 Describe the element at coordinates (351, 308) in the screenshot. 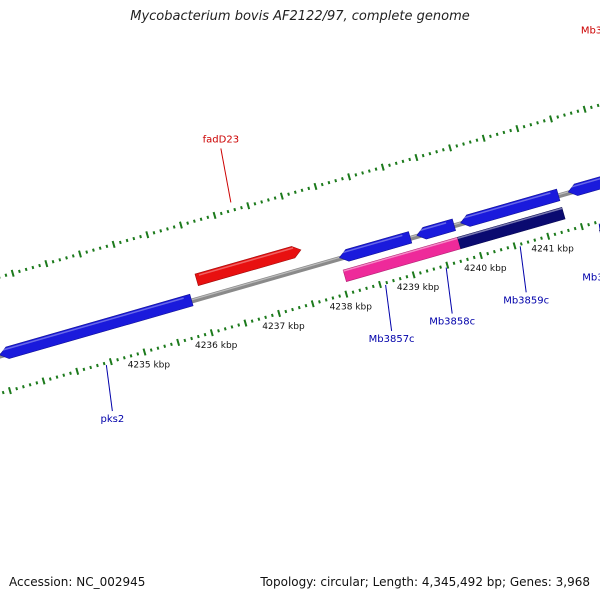

I see `scale-label-4238-kbp: 4238 kbp` at that location.